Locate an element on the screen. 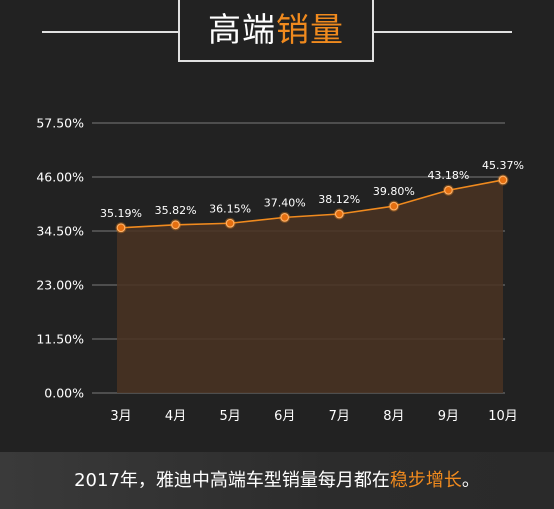 This screenshot has width=554, height=509. data-label: 39.80% is located at coordinates (394, 191).